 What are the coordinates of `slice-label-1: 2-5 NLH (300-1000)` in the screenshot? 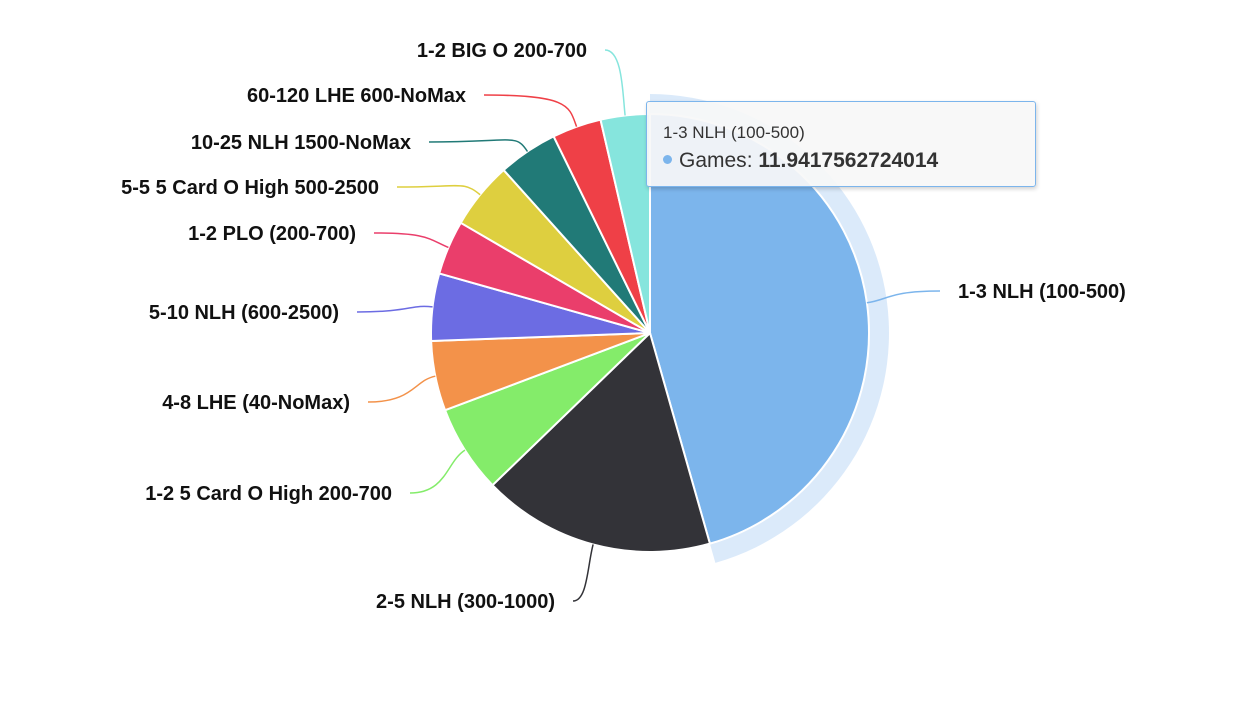 It's located at (465, 602).